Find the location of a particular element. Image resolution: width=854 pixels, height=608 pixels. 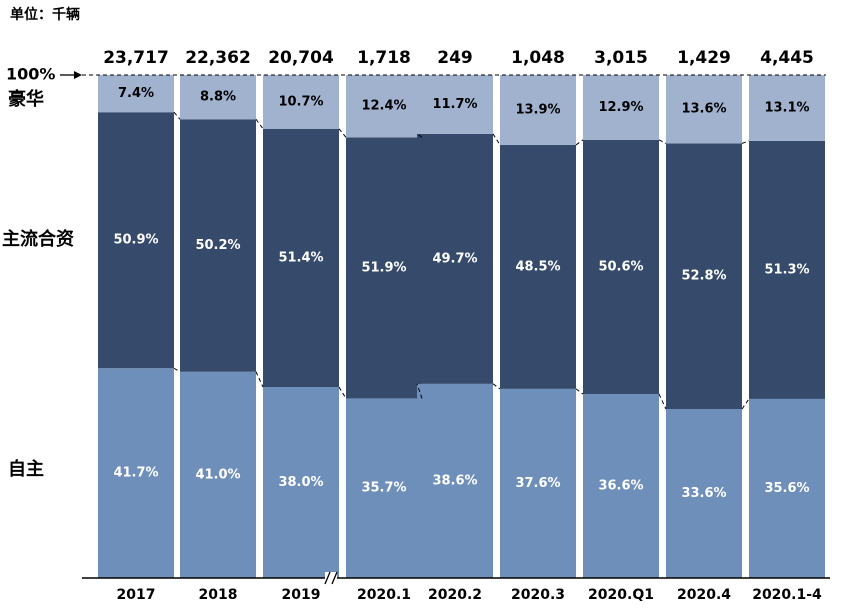

series-label-luxury: 豪华 is located at coordinates (26, 99).